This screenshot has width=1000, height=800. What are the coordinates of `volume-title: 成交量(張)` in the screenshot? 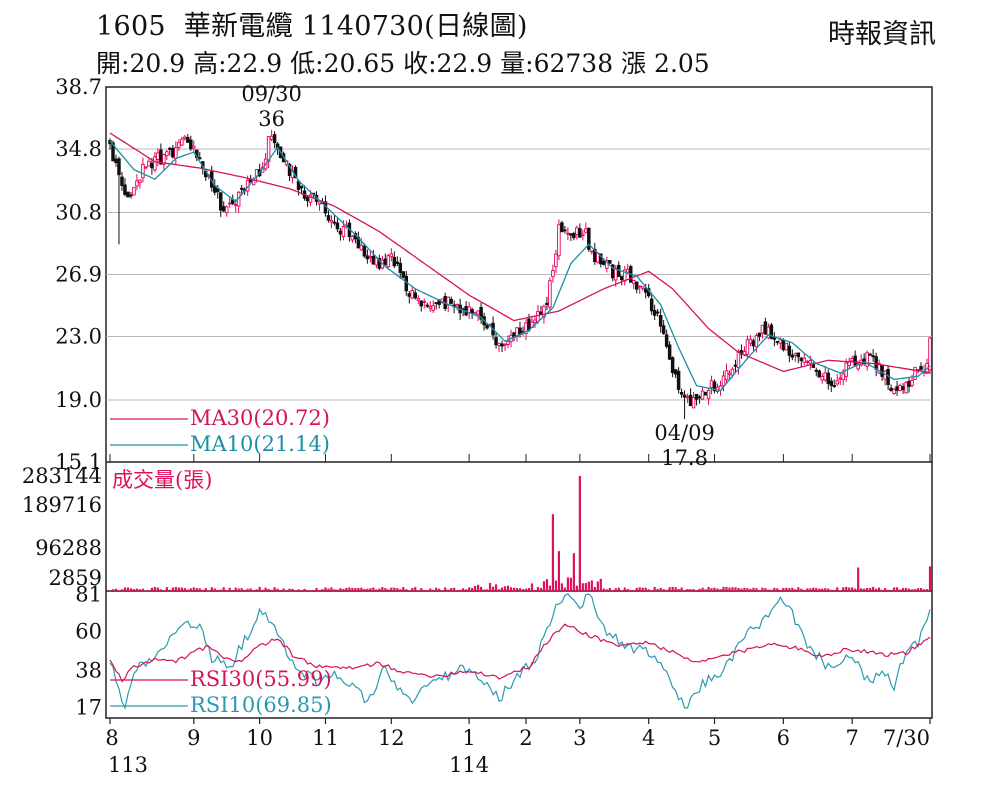 It's located at (162, 480).